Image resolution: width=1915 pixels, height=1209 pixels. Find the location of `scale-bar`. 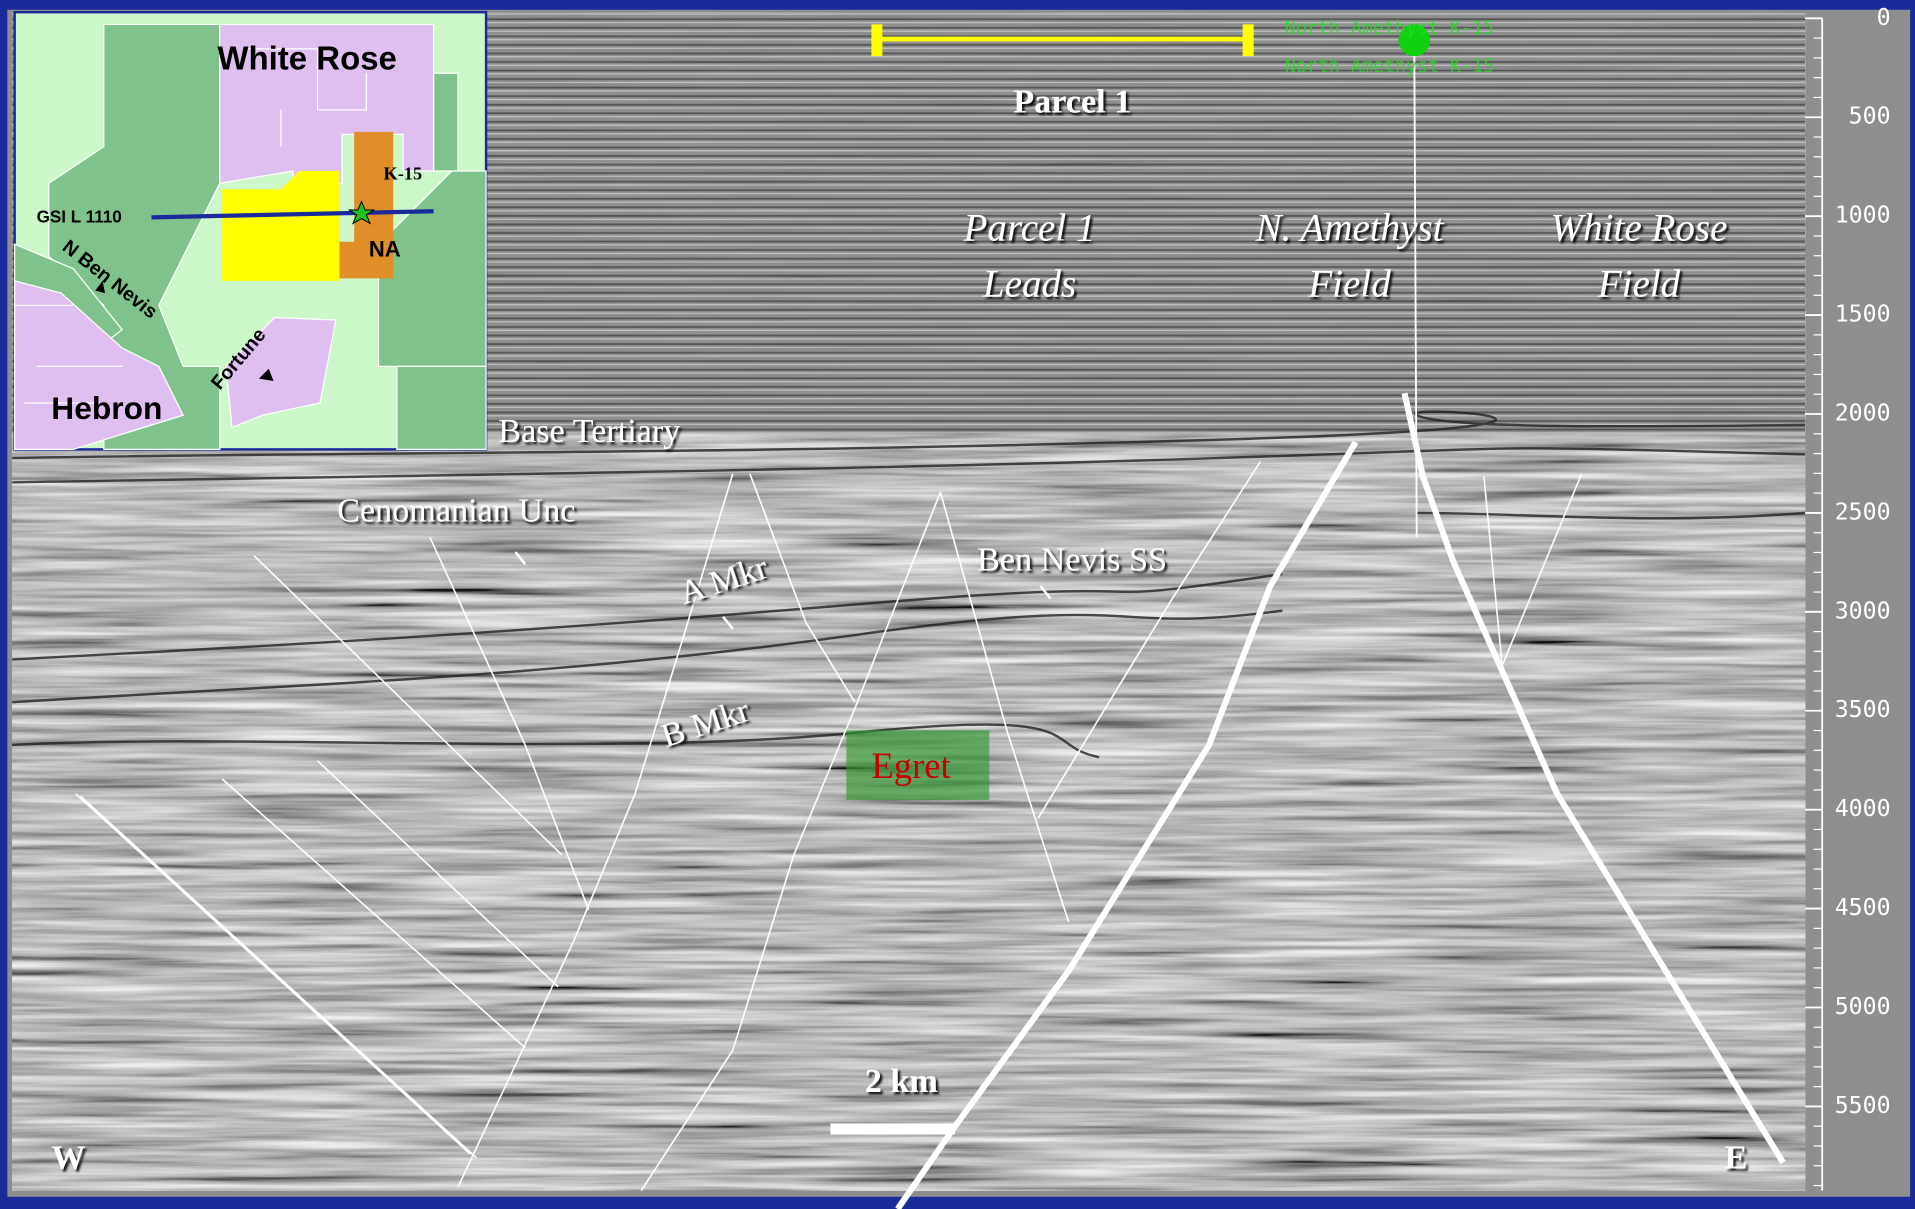

scale-bar is located at coordinates (893, 1129).